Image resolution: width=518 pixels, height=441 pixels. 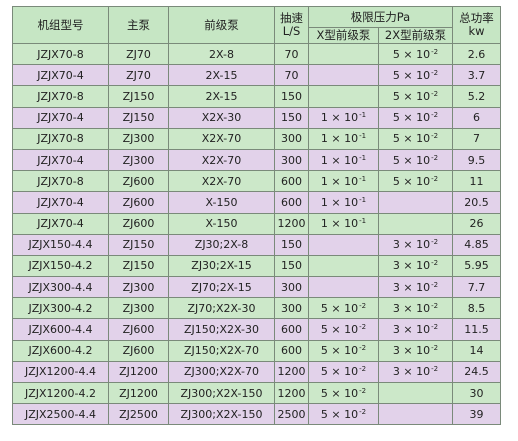 I want to click on header-speed-unit: L/S, so click(x=291, y=31).